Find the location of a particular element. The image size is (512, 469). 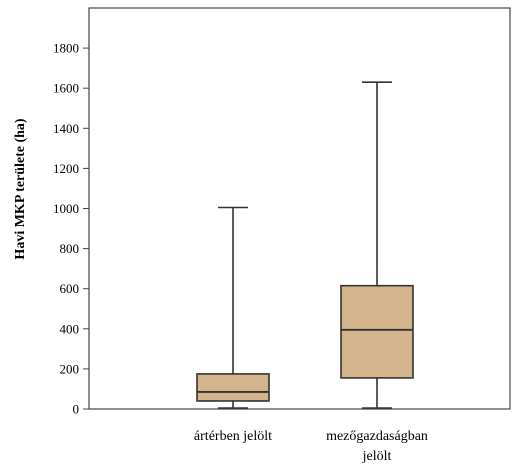

category-label-line: ártérben jelölt is located at coordinates (233, 436).